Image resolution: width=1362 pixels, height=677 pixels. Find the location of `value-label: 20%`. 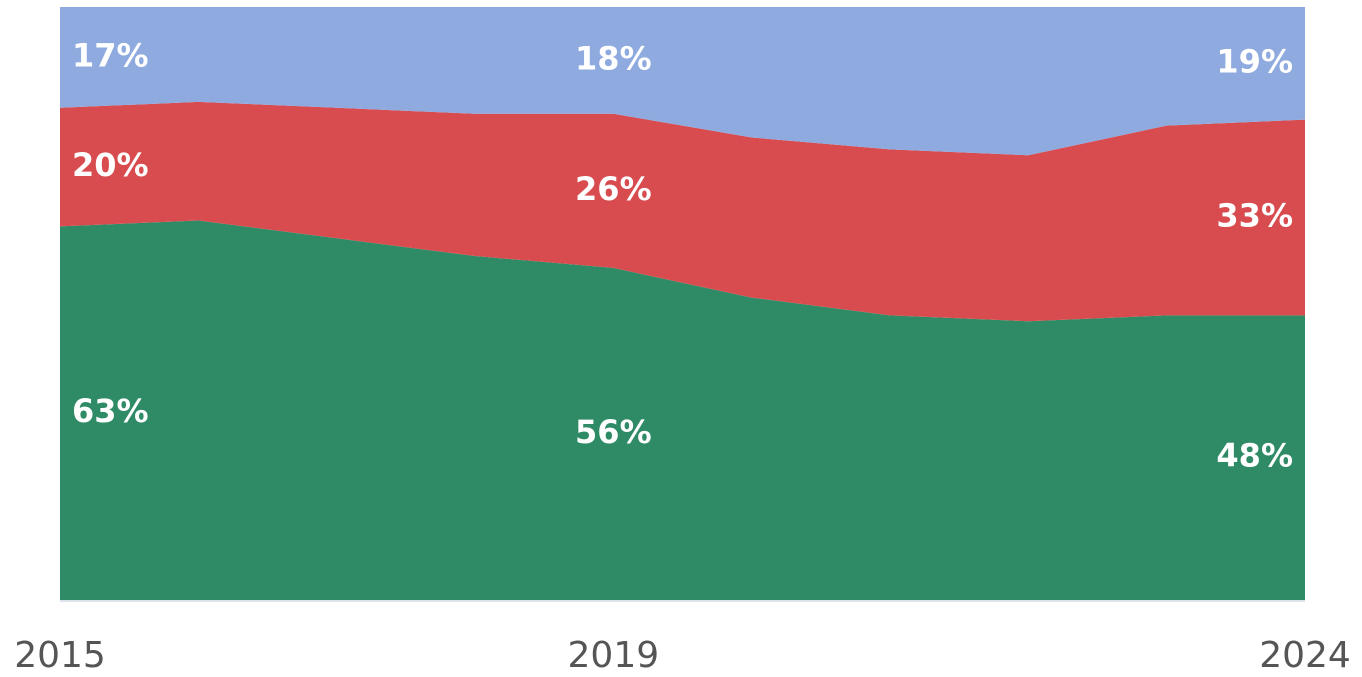

value-label: 20% is located at coordinates (110, 165).